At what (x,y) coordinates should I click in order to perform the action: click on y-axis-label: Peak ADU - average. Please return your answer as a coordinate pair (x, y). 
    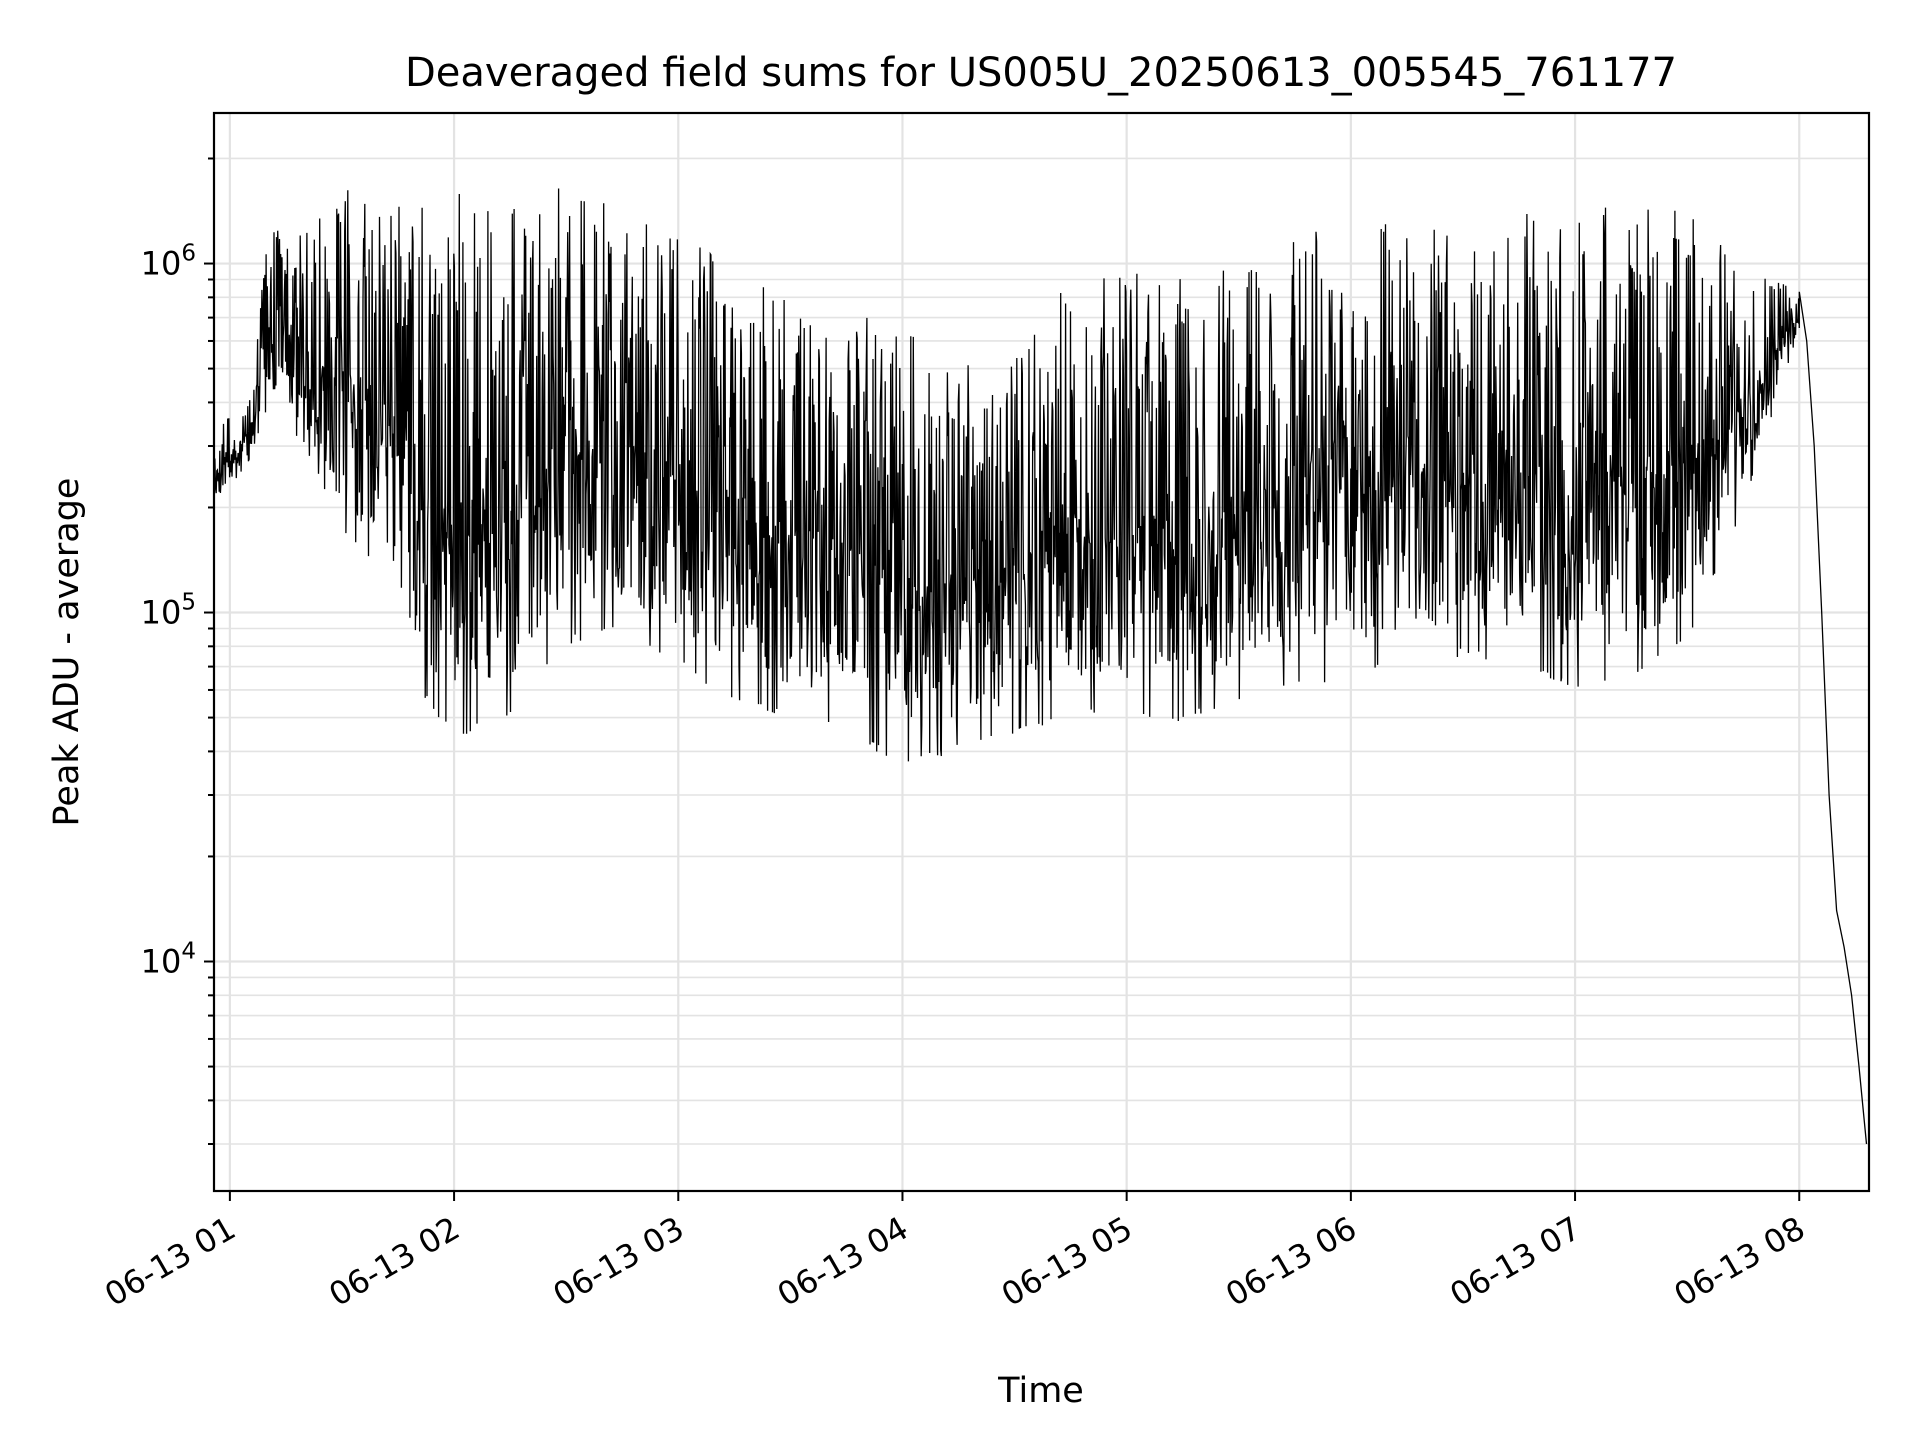
    Looking at the image, I should click on (67, 652).